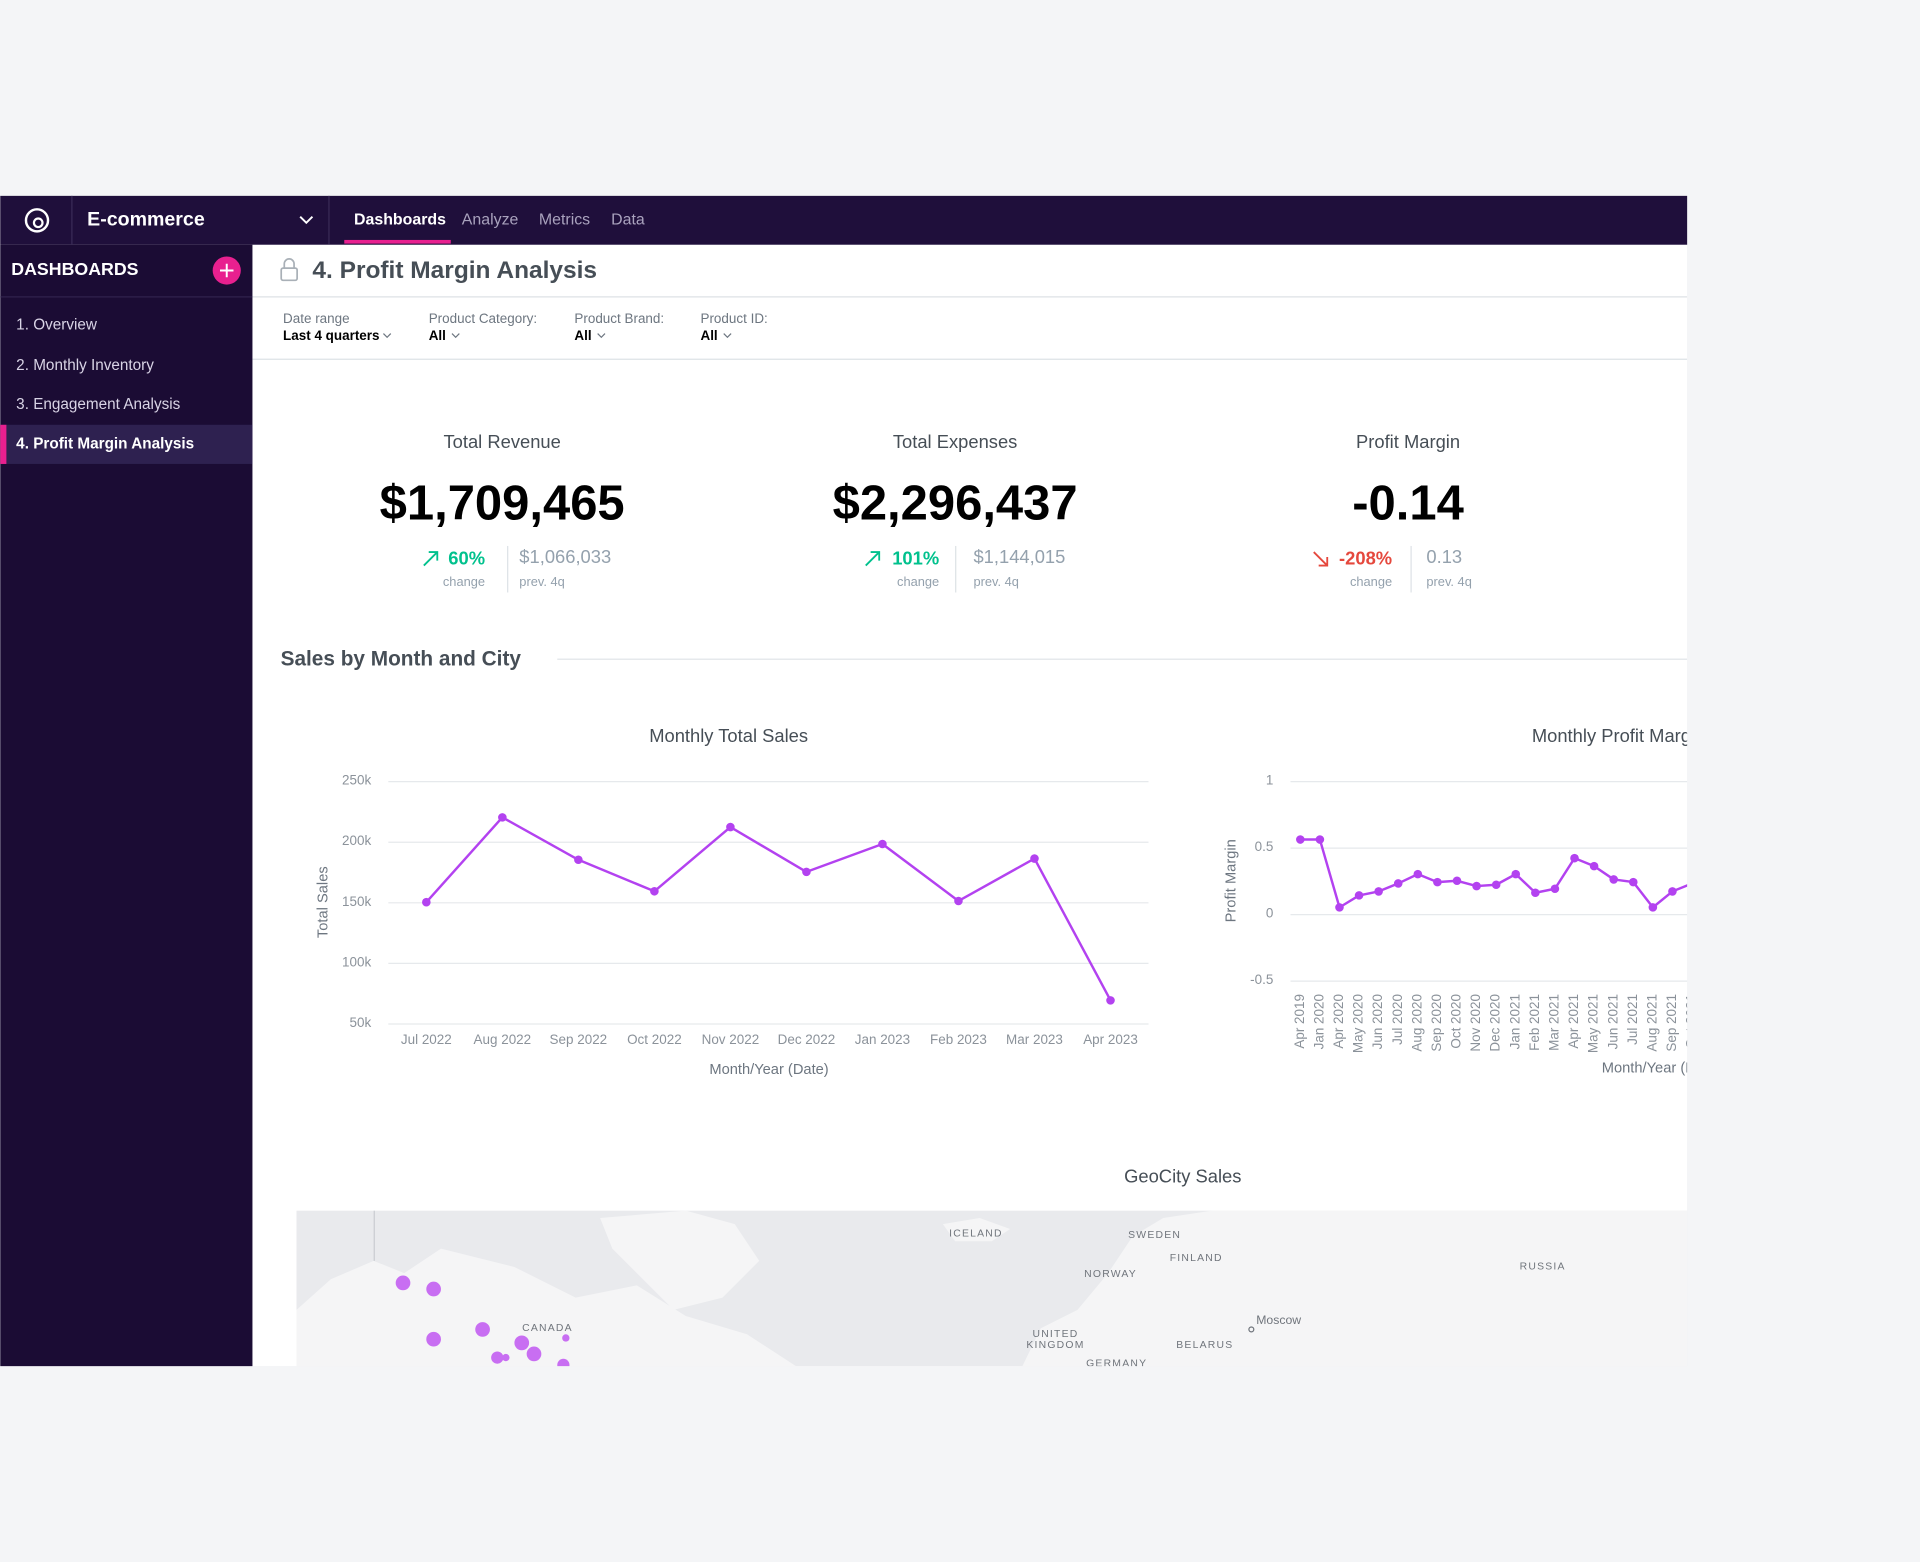 The height and width of the screenshot is (1562, 1920). Describe the element at coordinates (1204, 1345) in the screenshot. I see `map-label: BELARUS` at that location.